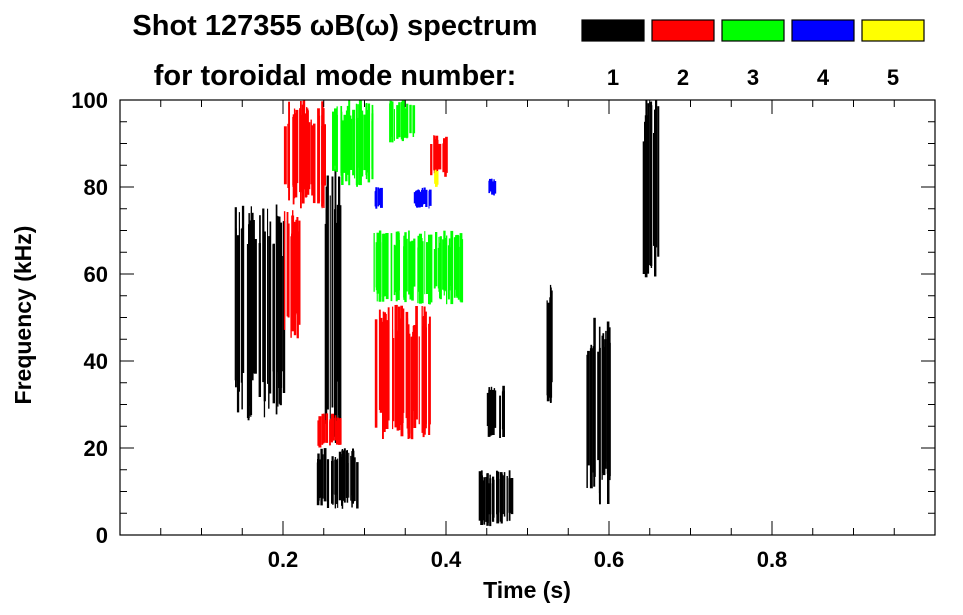 Image resolution: width=963 pixels, height=615 pixels. I want to click on legend-label-4: 4, so click(823, 77).